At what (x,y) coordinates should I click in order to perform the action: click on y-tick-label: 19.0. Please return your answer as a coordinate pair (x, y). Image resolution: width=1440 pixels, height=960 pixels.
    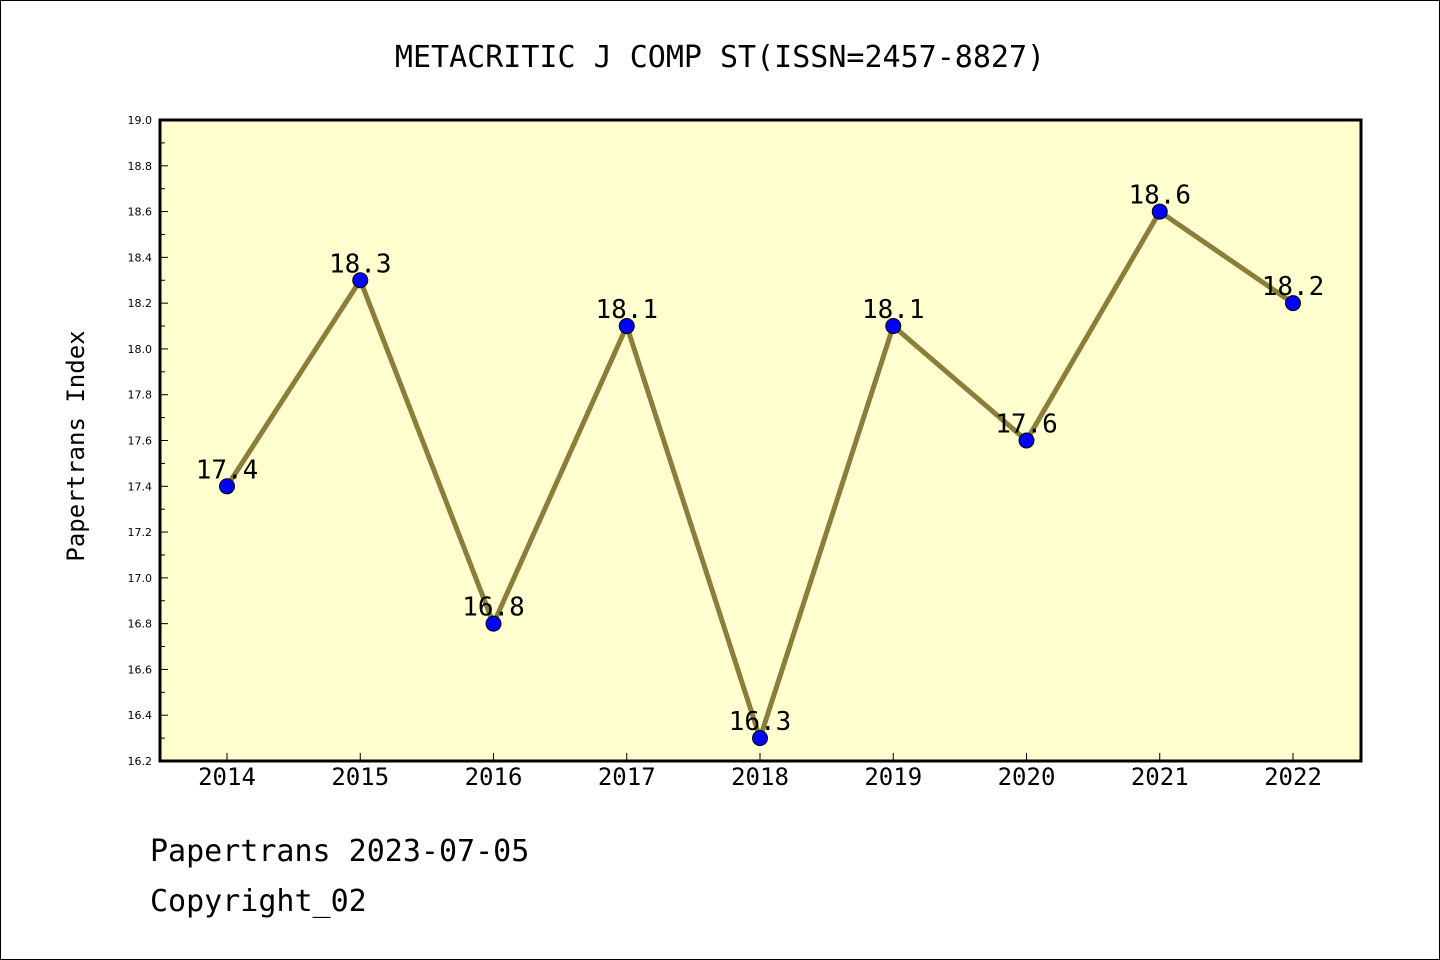
    Looking at the image, I should click on (140, 120).